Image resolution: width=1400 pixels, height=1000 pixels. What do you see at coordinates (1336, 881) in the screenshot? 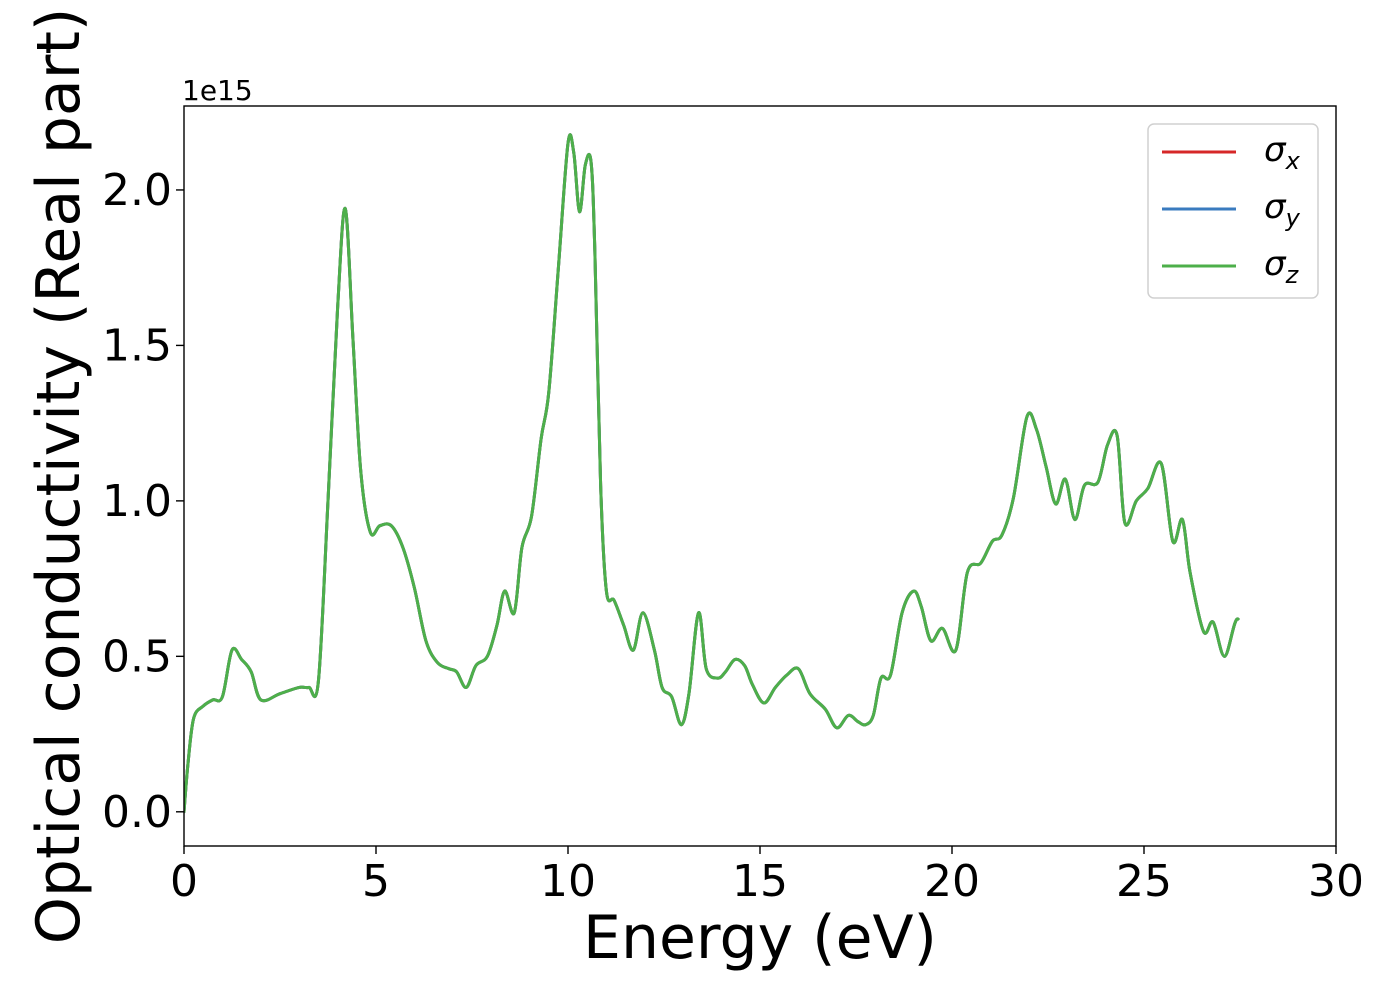
I see `x-tick-label: 30` at bounding box center [1336, 881].